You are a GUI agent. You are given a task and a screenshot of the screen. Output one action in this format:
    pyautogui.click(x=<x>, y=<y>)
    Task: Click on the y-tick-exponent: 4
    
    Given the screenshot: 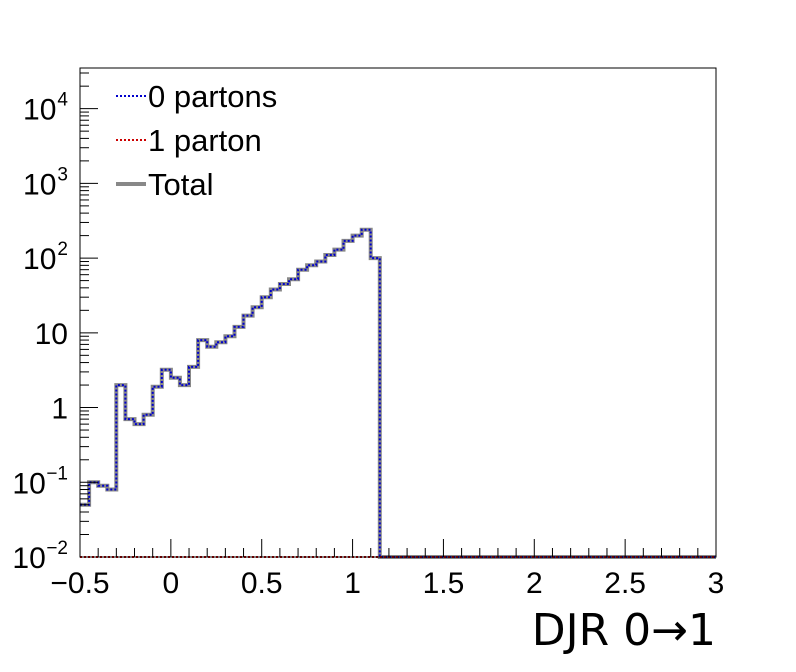 What is the action you would take?
    pyautogui.click(x=62, y=100)
    